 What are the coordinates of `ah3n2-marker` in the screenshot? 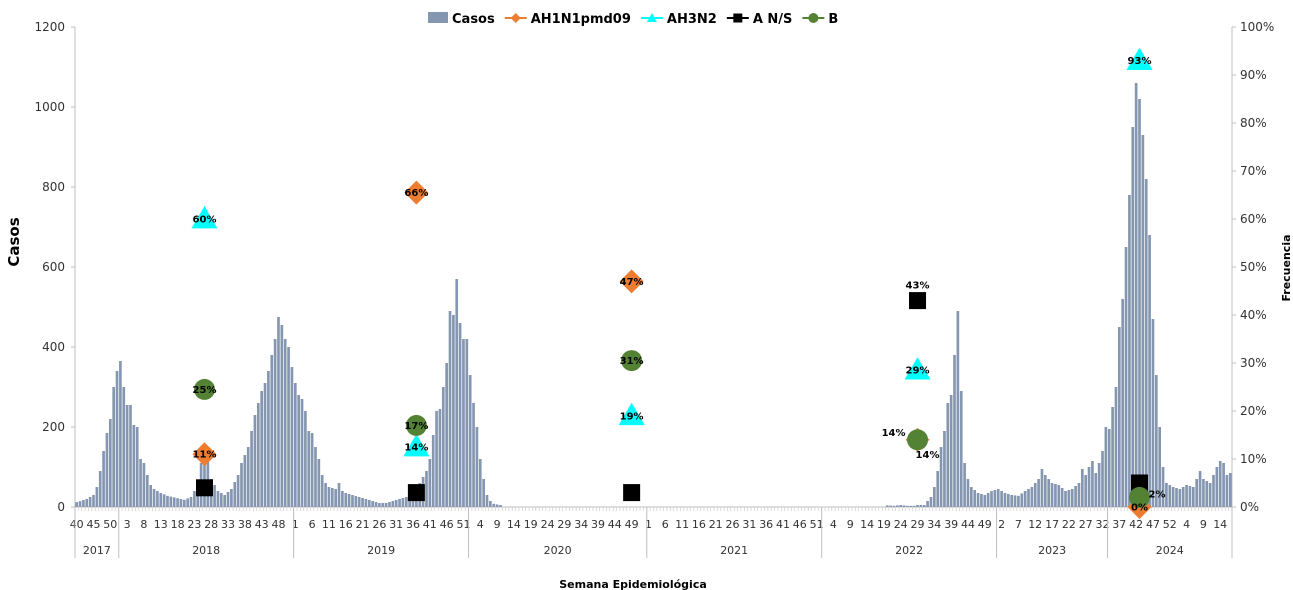 It's located at (917, 368).